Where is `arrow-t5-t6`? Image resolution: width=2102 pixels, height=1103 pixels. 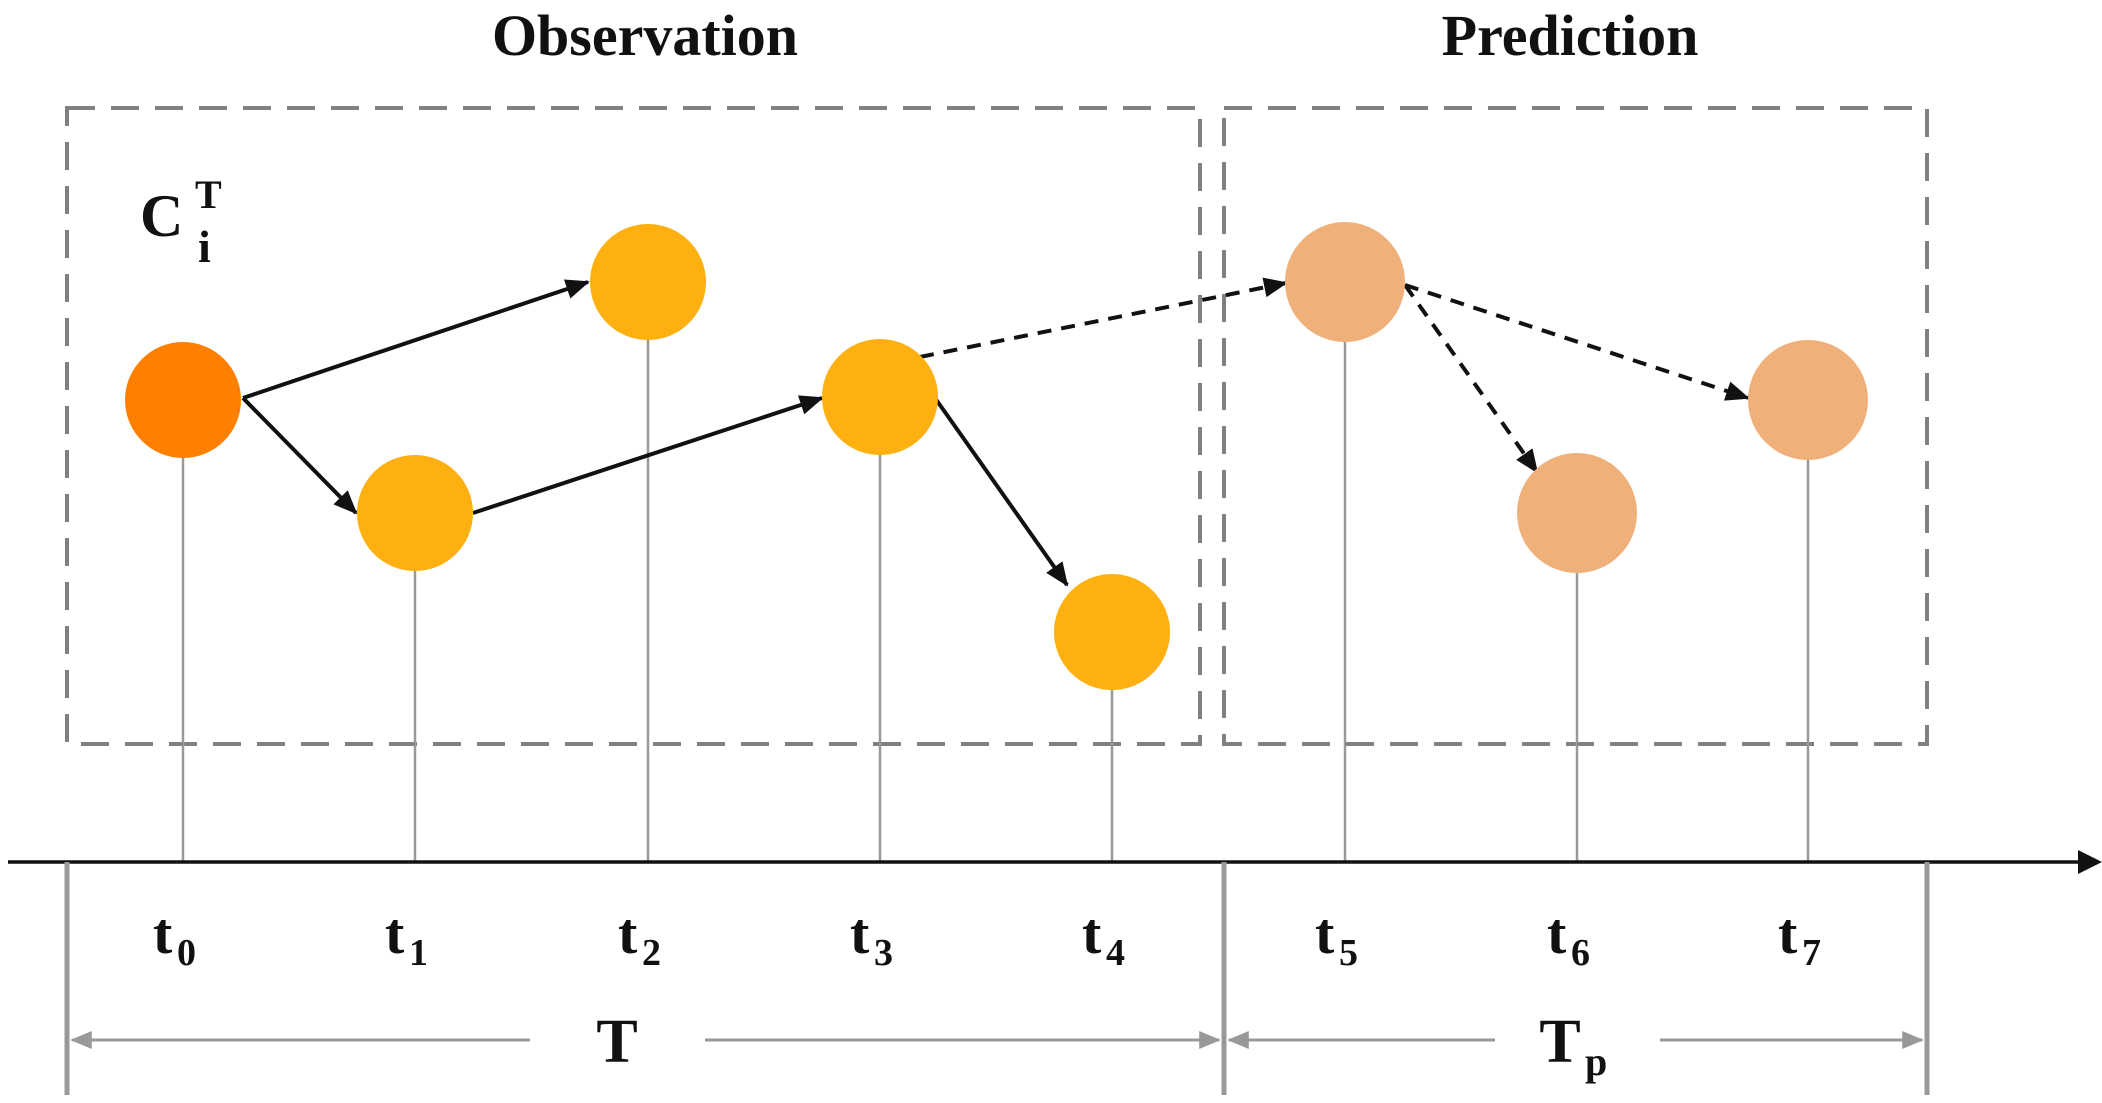 arrow-t5-t6 is located at coordinates (1471, 378).